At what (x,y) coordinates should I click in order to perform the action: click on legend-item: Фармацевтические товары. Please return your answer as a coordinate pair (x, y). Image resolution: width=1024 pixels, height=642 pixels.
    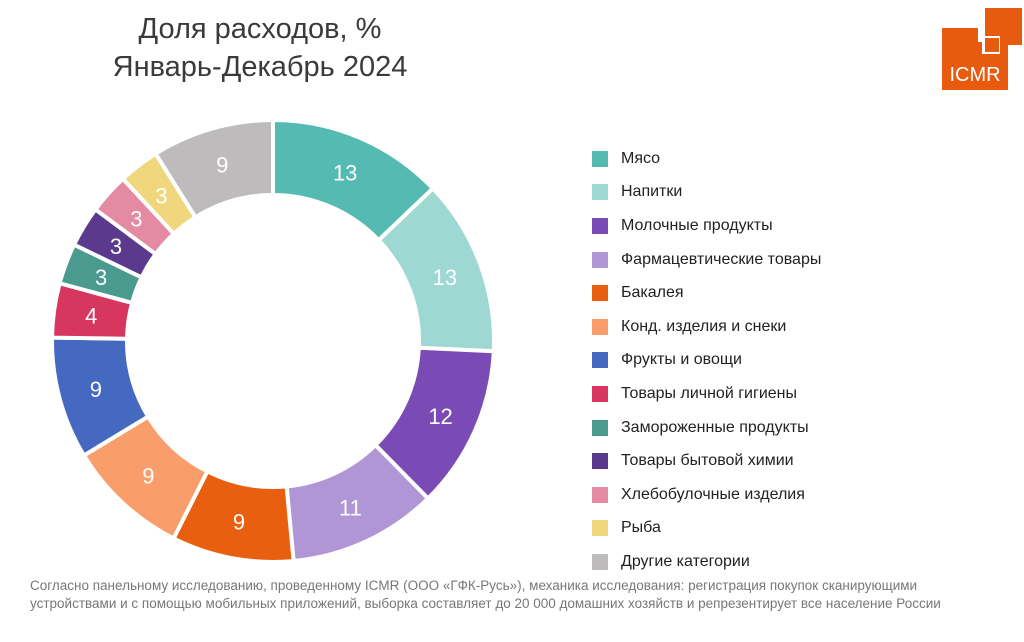
    Looking at the image, I should click on (706, 260).